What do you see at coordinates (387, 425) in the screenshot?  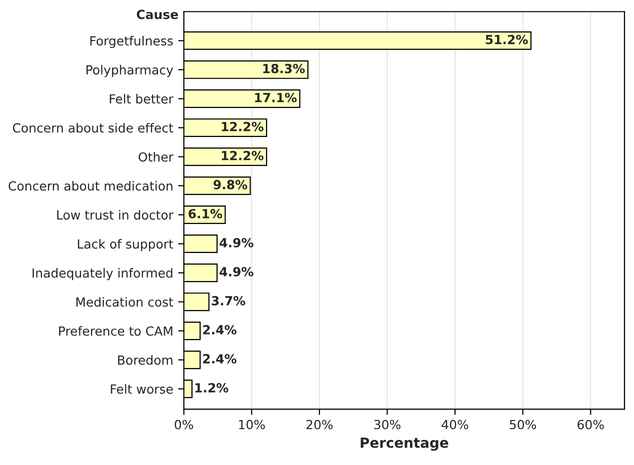 I see `x-tick-label: 30%` at bounding box center [387, 425].